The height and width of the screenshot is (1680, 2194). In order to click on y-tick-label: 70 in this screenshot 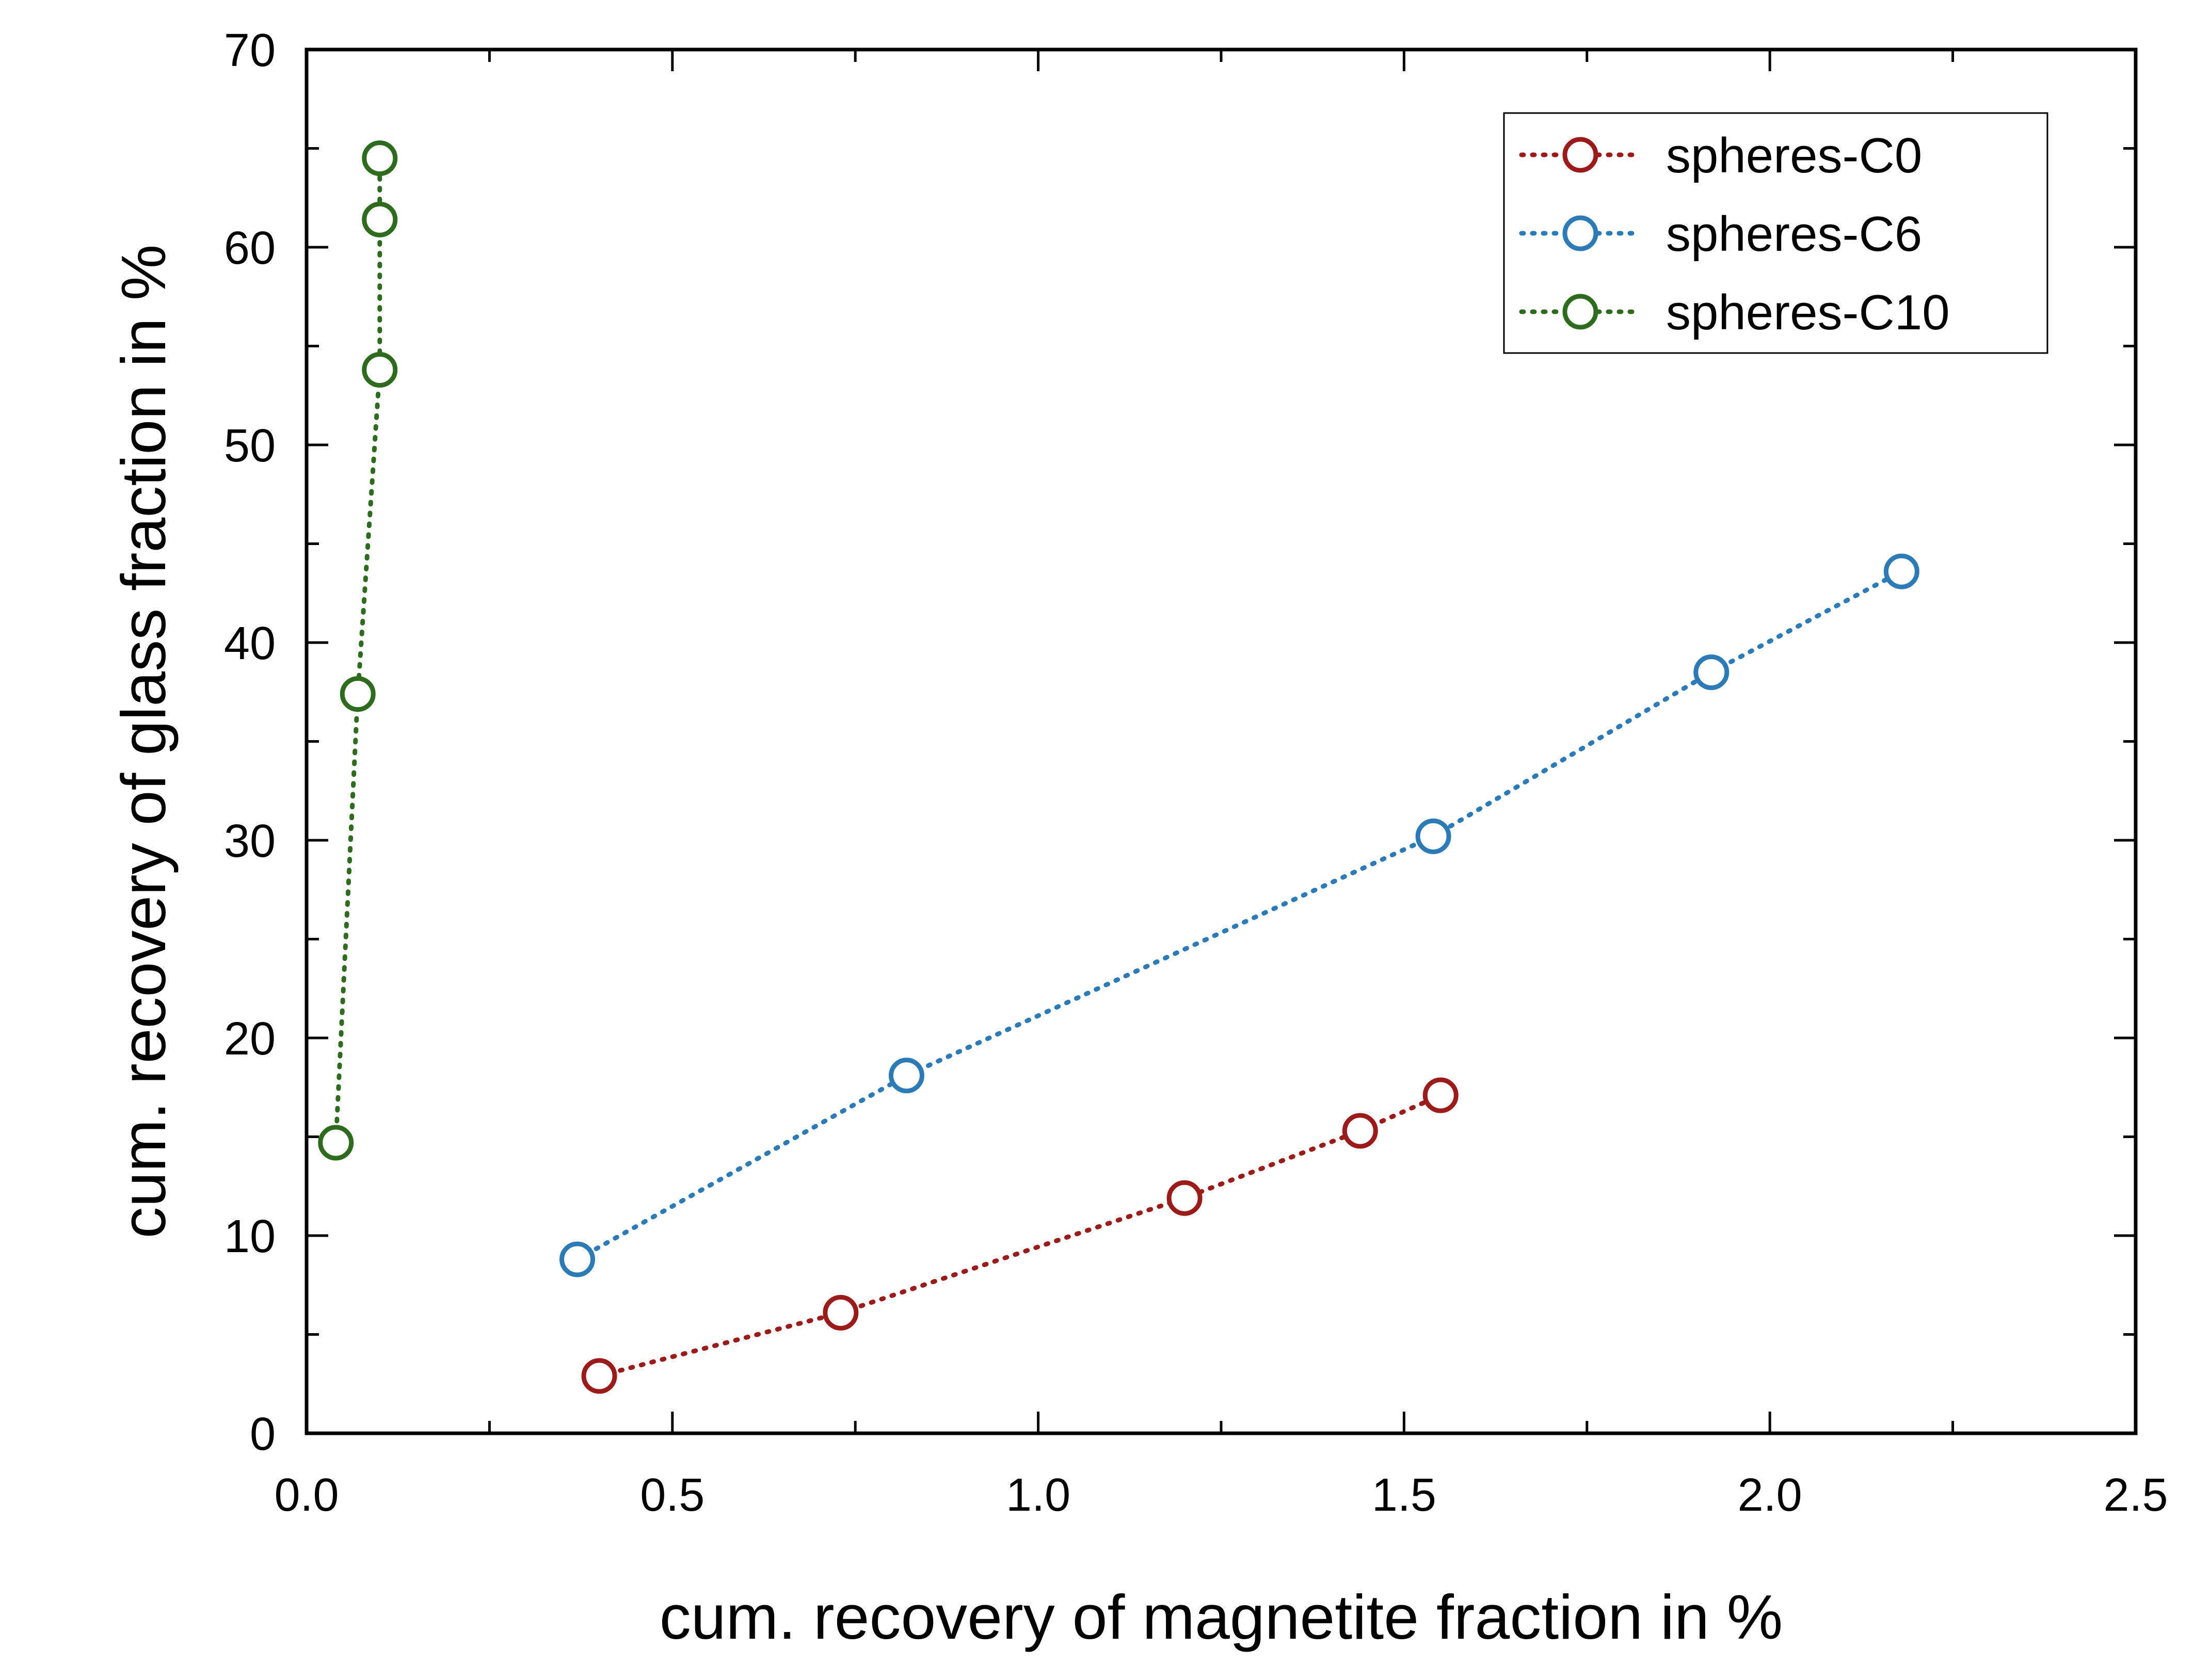, I will do `click(250, 50)`.